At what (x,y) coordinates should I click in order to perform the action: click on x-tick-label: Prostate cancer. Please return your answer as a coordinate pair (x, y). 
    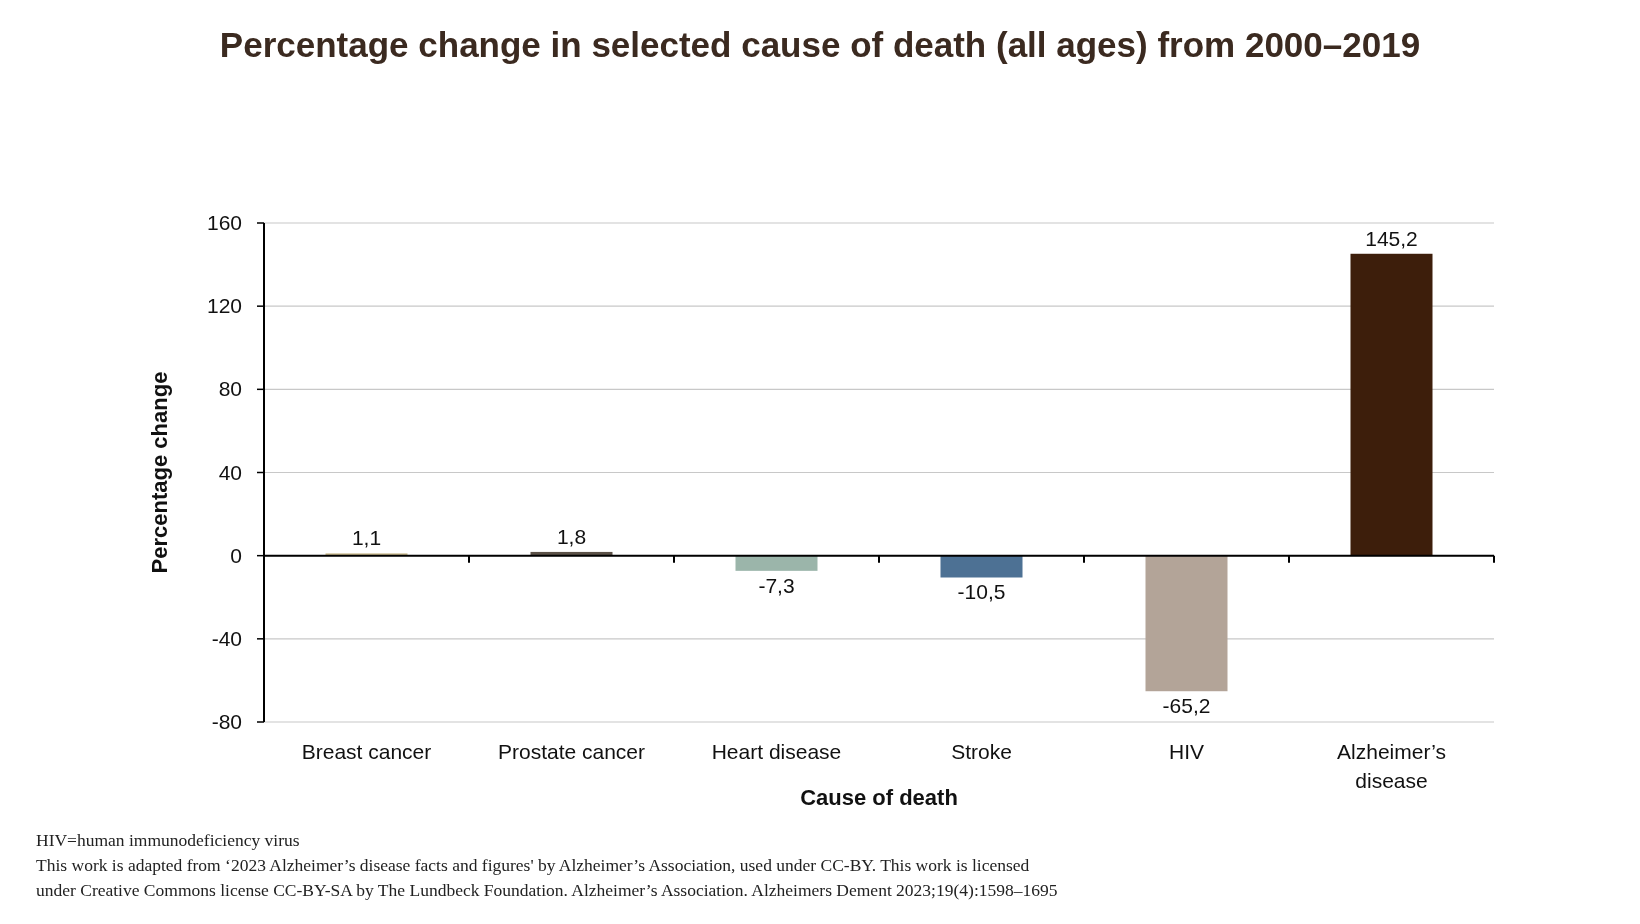
    Looking at the image, I should click on (571, 751).